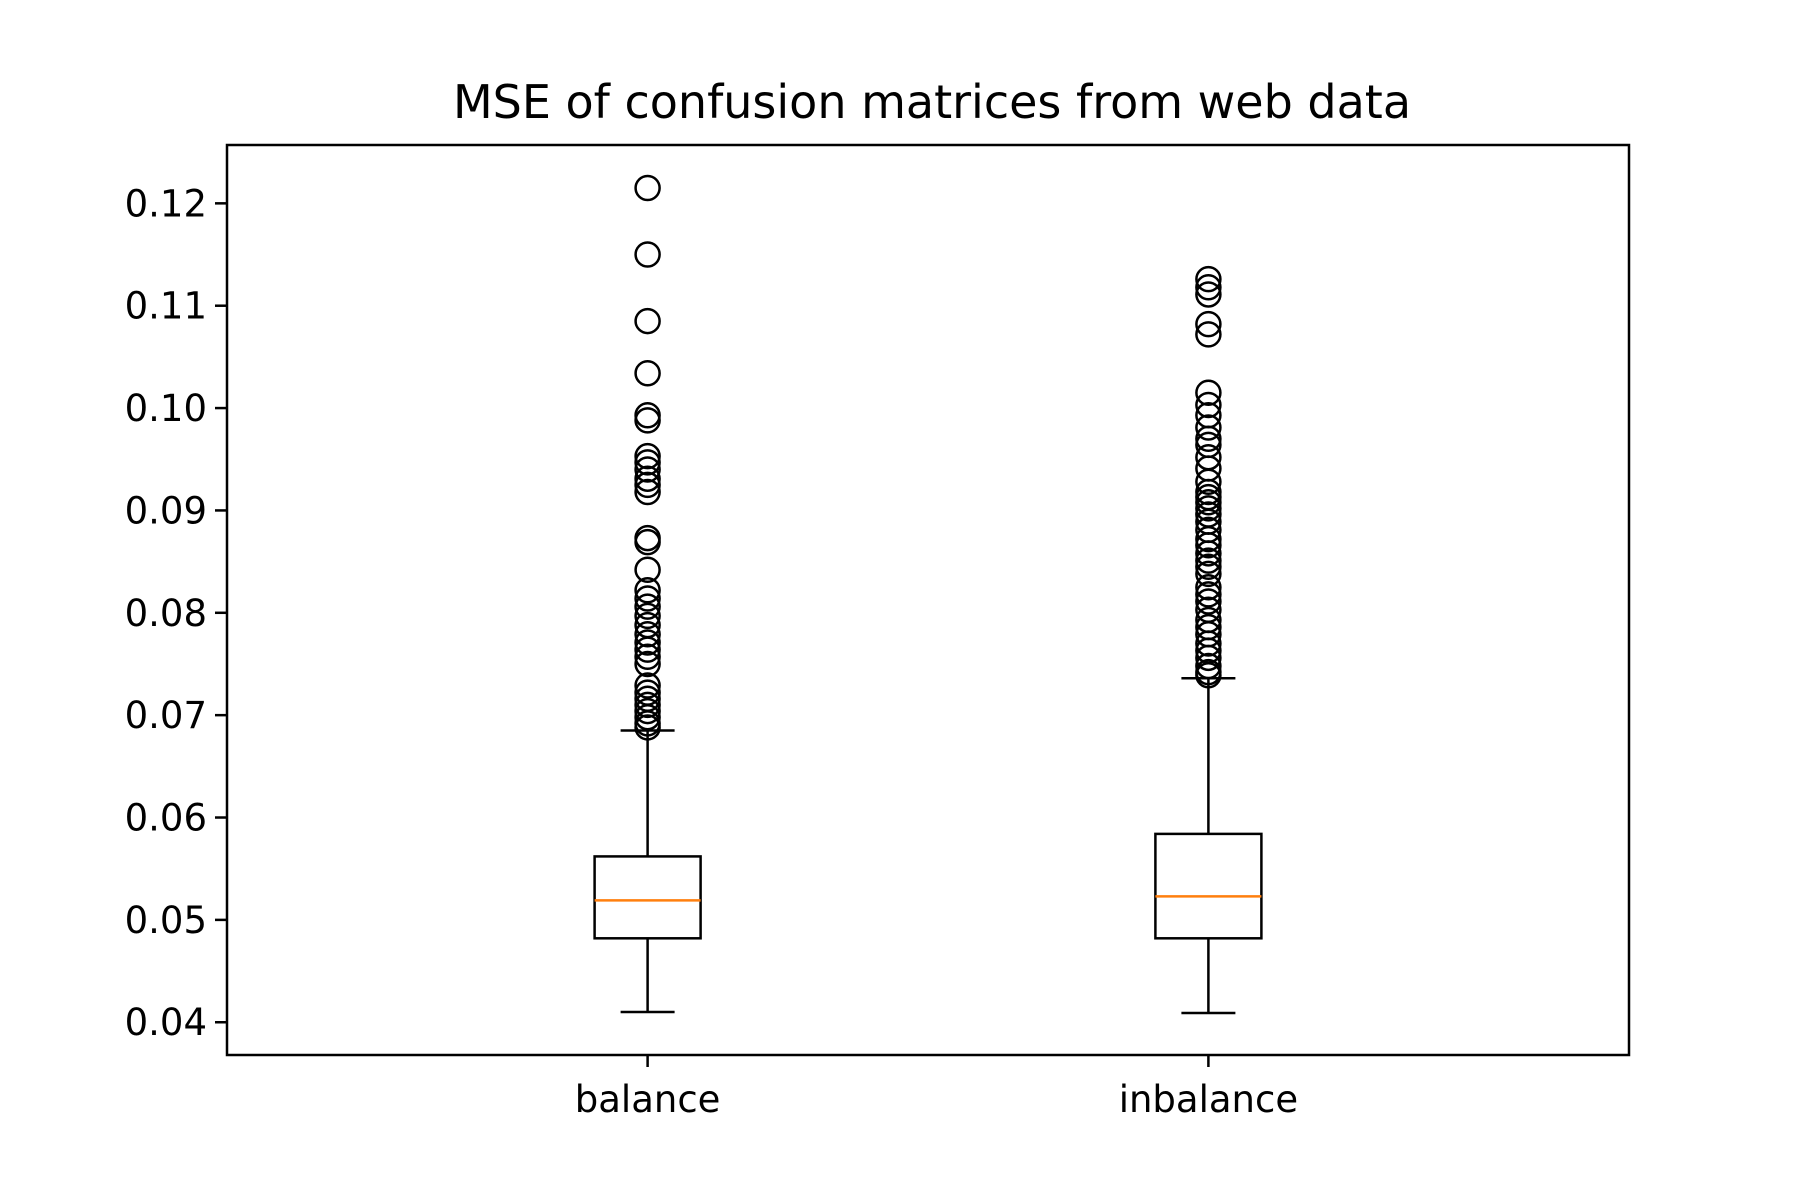 Image resolution: width=1800 pixels, height=1204 pixels. What do you see at coordinates (166, 408) in the screenshot?
I see `y-tick-label: 0.10` at bounding box center [166, 408].